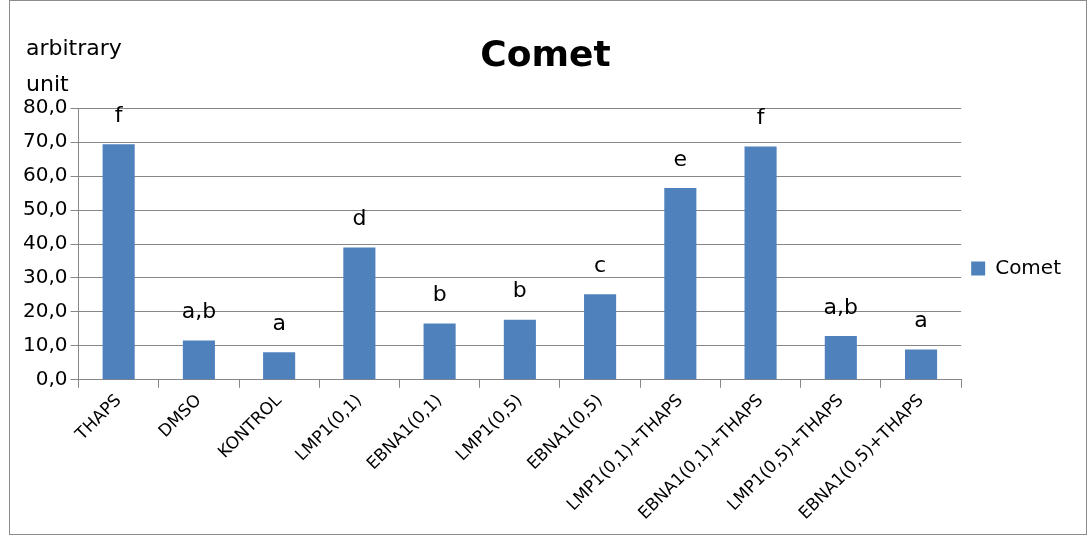 The height and width of the screenshot is (537, 1091). What do you see at coordinates (45, 208) in the screenshot?
I see `y-tick-label: 50,0` at bounding box center [45, 208].